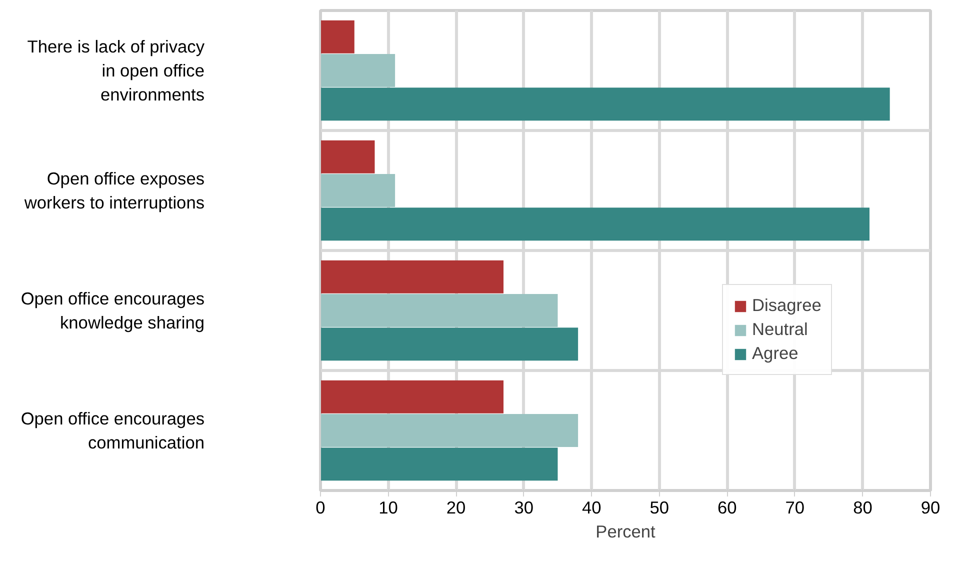 The image size is (970, 568). Describe the element at coordinates (388, 508) in the screenshot. I see `x-tick-label: 10` at that location.